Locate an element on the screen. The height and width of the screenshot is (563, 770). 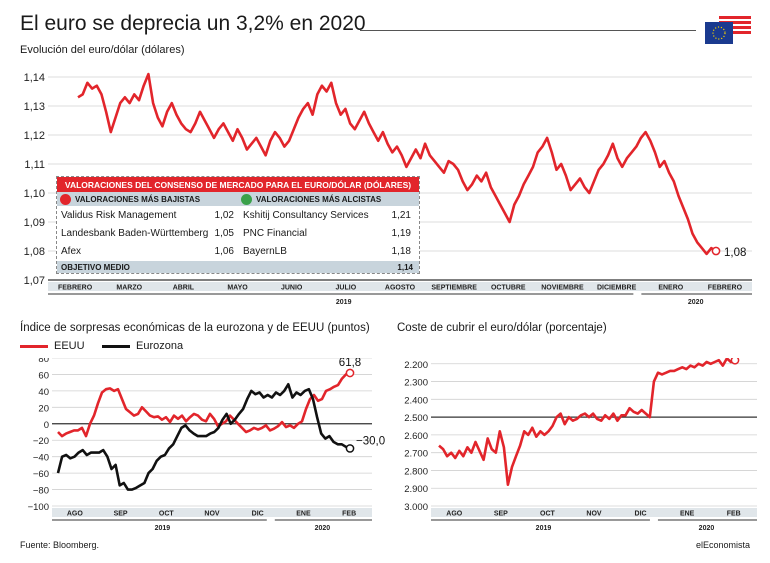
source-note: Fuente: Bloomberg. is located at coordinates (60, 545).